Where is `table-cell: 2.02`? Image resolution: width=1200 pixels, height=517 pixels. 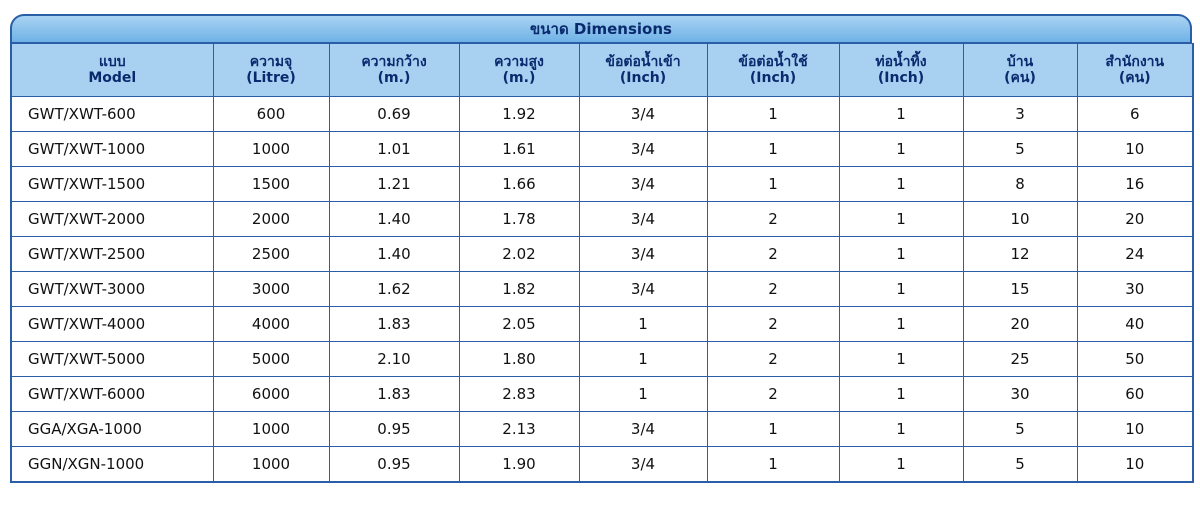
table-cell: 2.02 is located at coordinates (519, 254).